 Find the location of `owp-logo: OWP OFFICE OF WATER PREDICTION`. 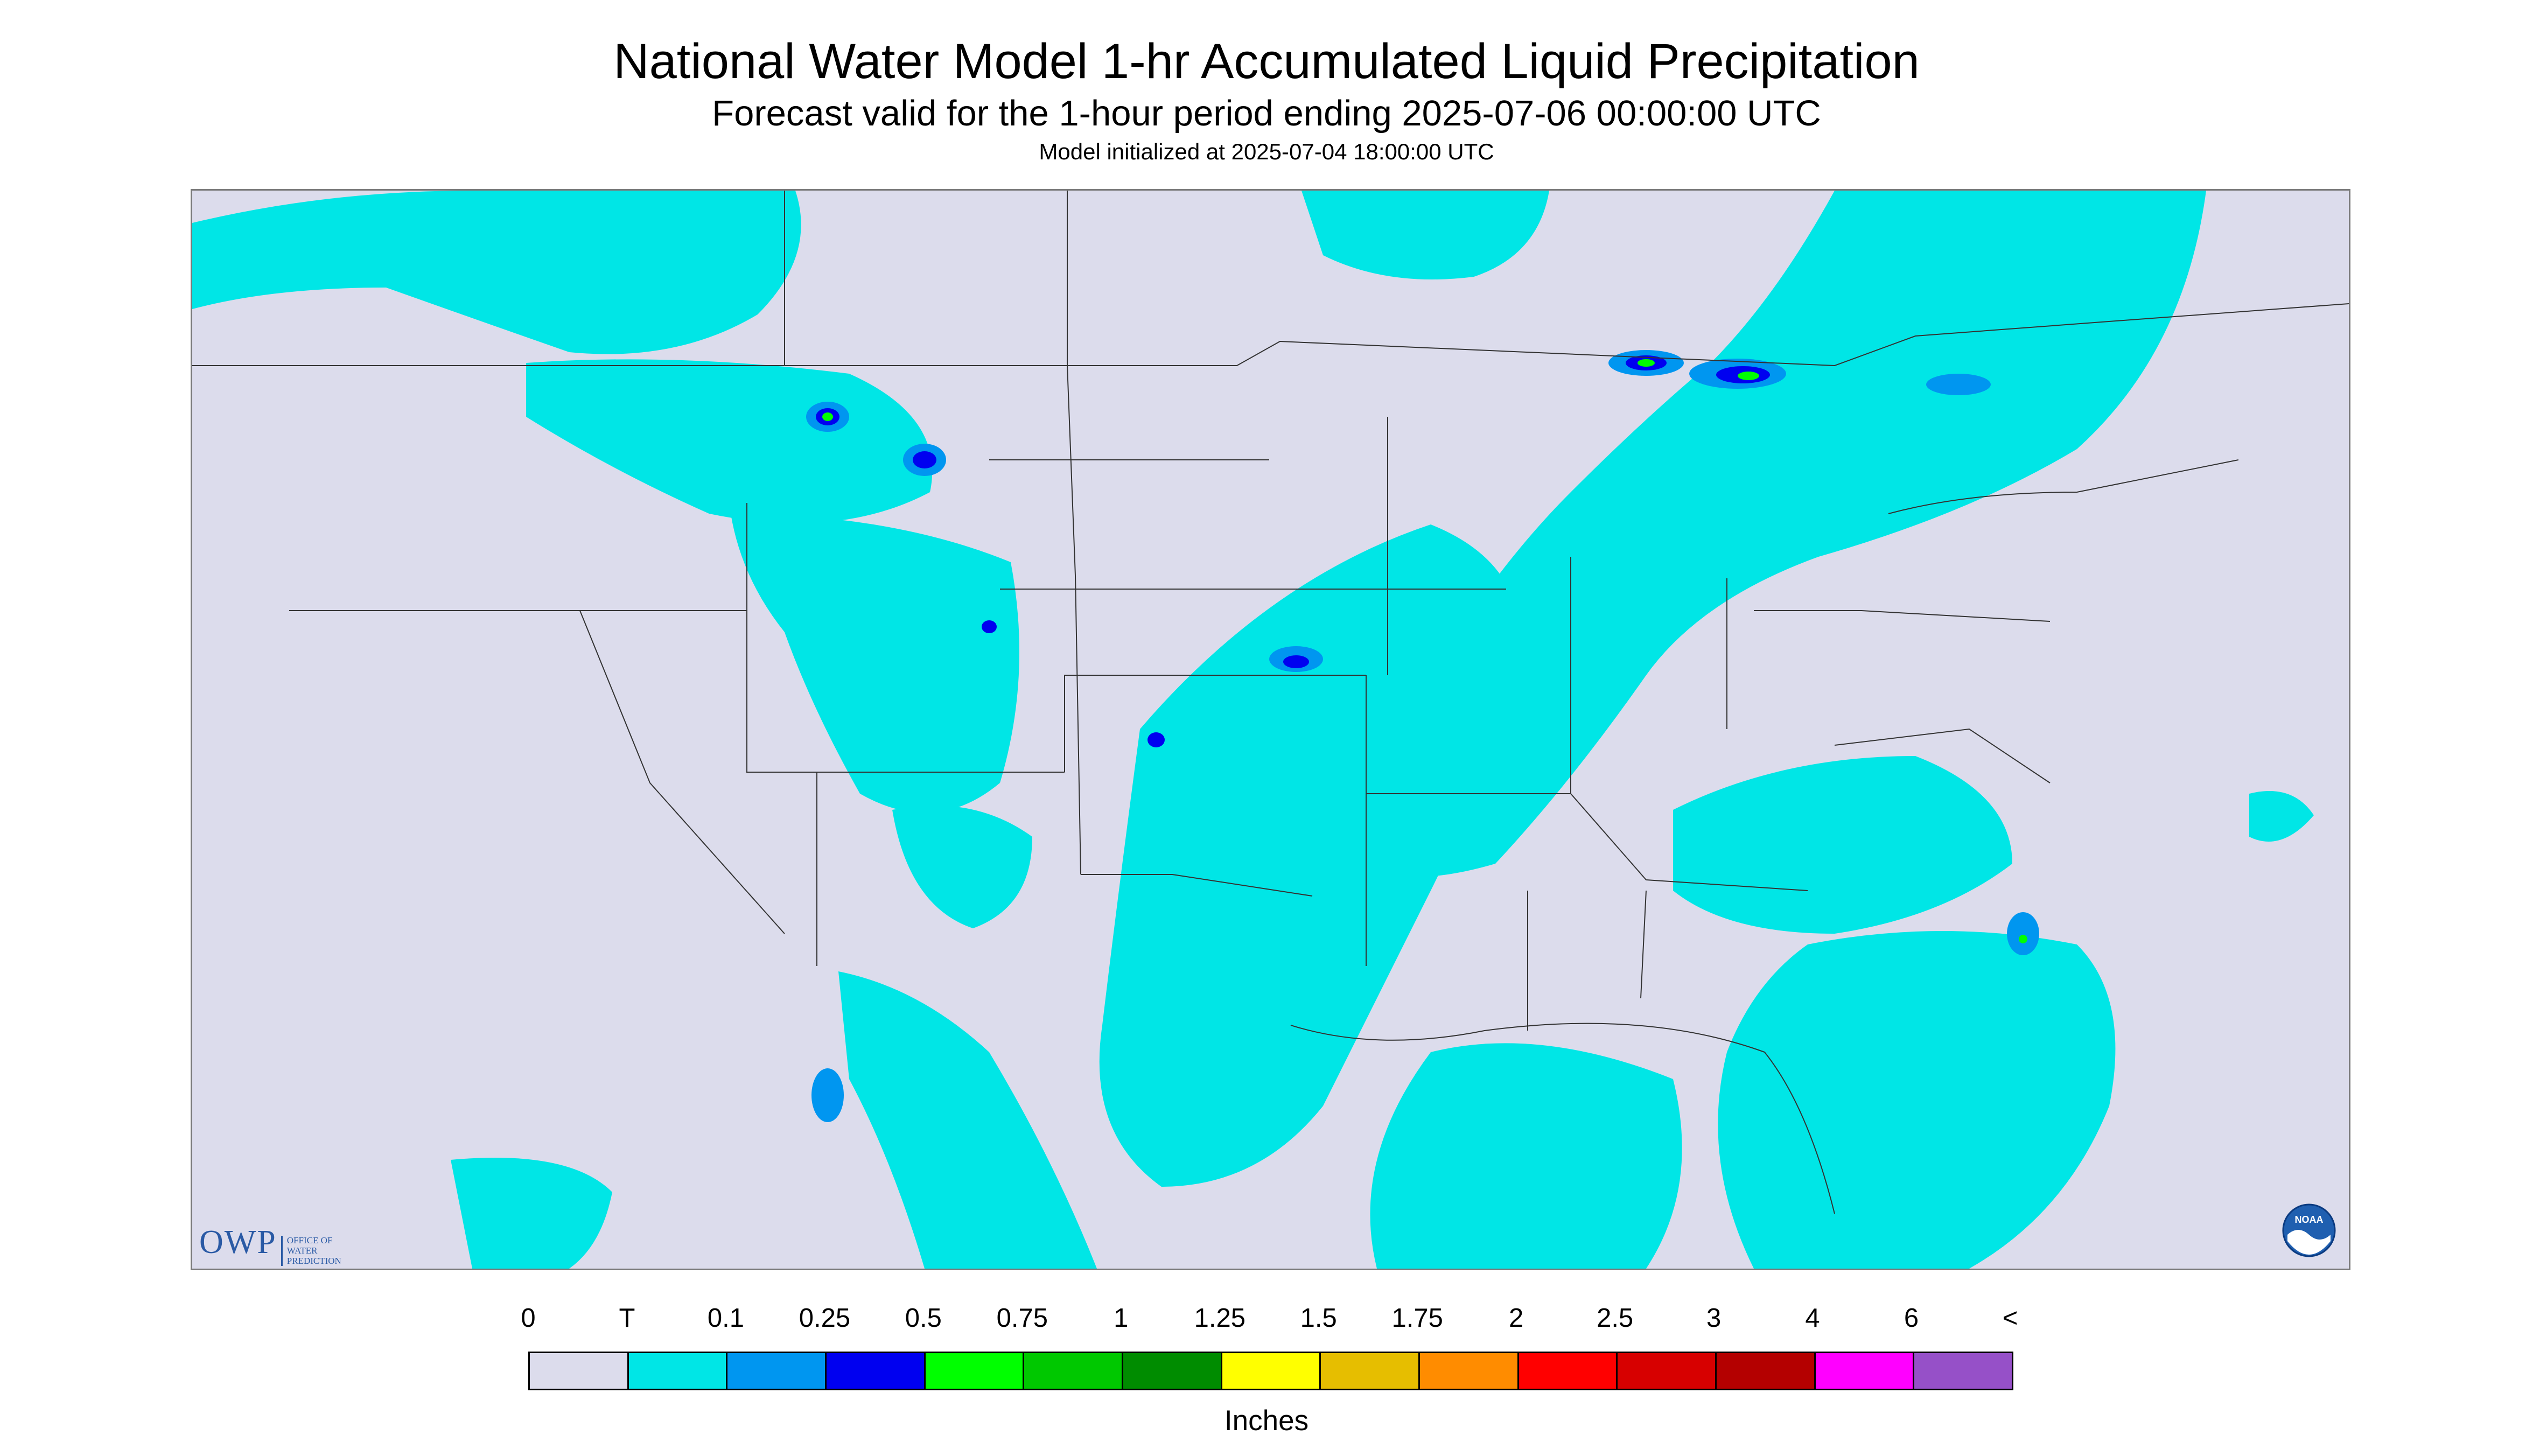

owp-logo: OWP OFFICE OF WATER PREDICTION is located at coordinates (270, 1244).